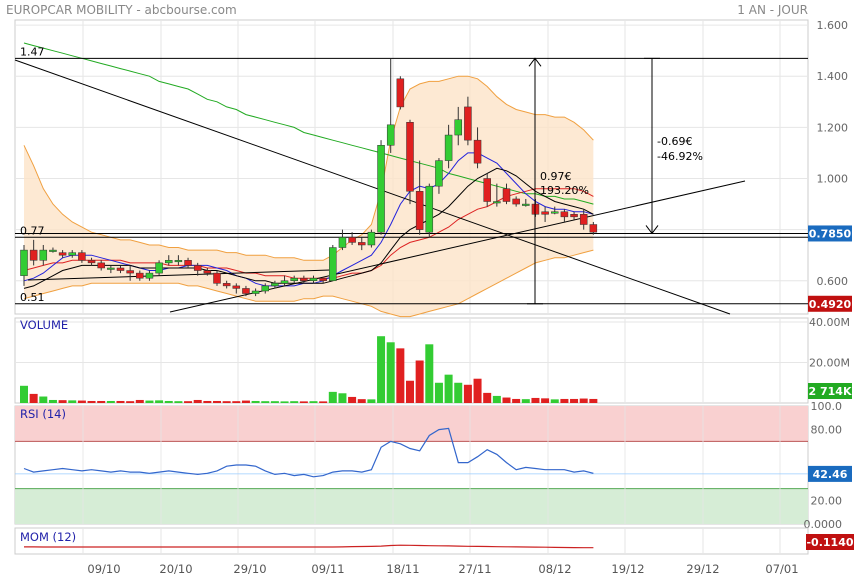 The height and width of the screenshot is (580, 855). What do you see at coordinates (308, 452) in the screenshot?
I see `rsi-line` at bounding box center [308, 452].